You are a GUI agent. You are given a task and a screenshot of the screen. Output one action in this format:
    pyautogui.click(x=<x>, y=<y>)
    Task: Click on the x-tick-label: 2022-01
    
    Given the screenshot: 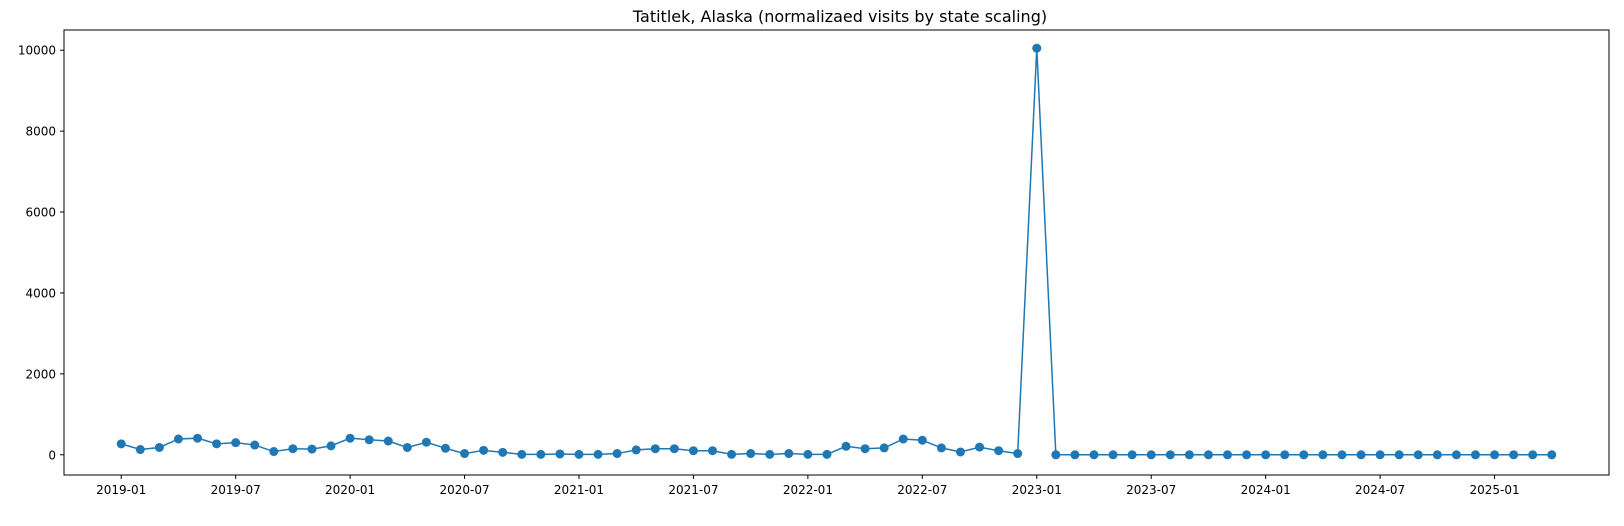 What is the action you would take?
    pyautogui.click(x=808, y=490)
    